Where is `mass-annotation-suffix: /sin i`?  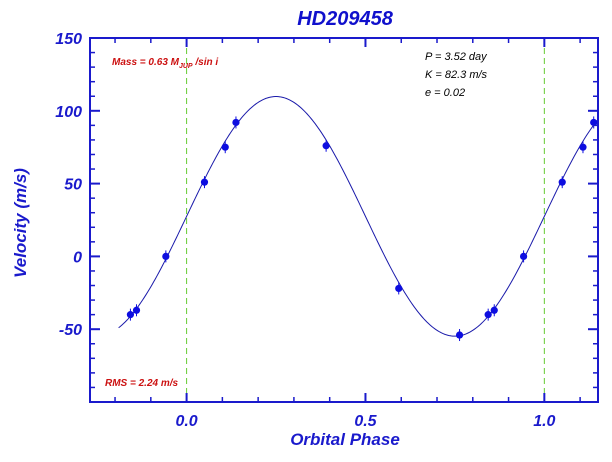
mass-annotation-suffix: /sin i is located at coordinates (206, 62).